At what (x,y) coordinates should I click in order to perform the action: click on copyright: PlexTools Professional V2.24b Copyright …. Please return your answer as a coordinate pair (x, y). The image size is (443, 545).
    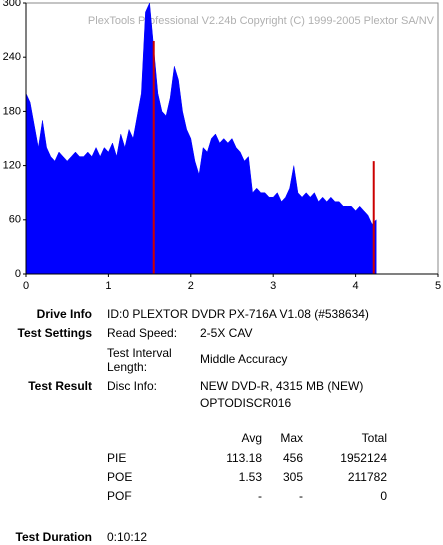
    Looking at the image, I should click on (261, 21).